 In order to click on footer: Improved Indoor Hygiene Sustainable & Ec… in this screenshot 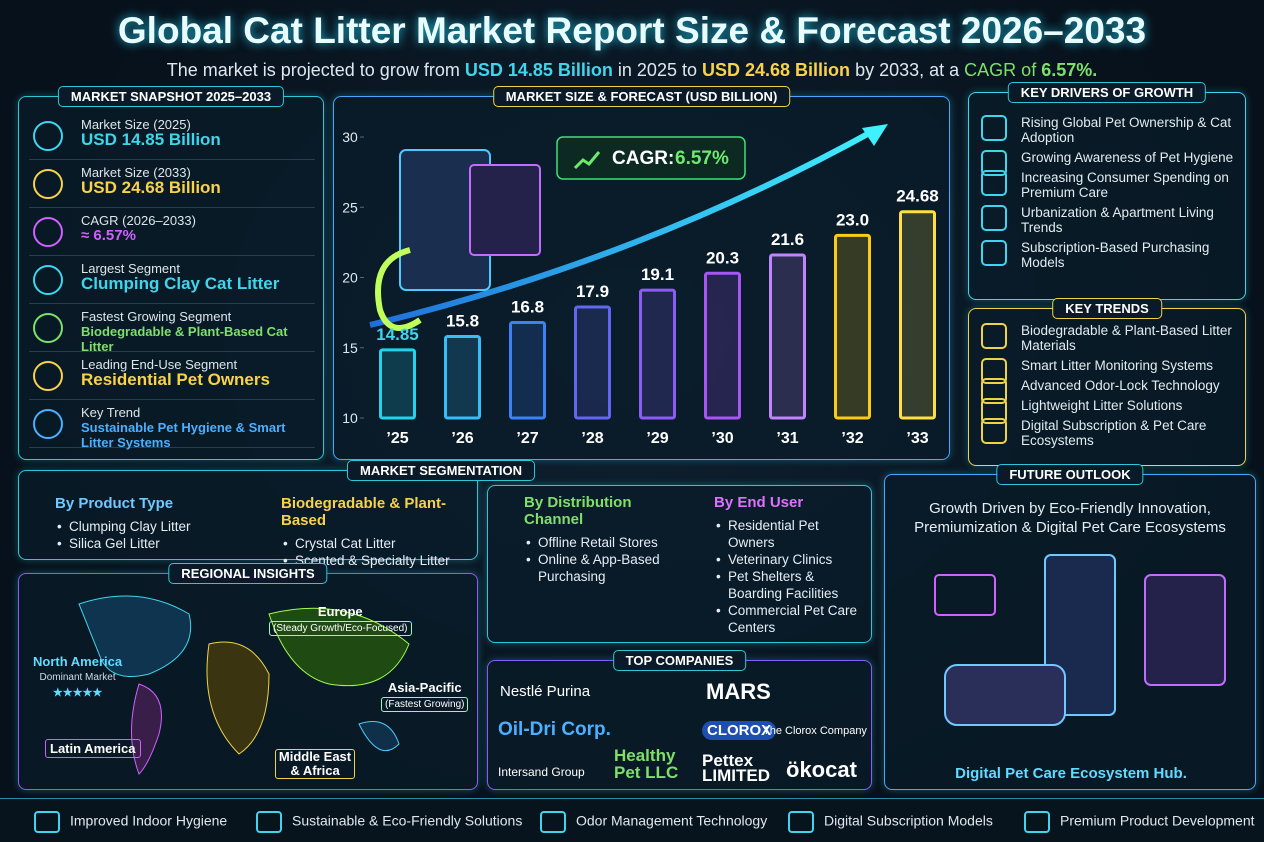, I will do `click(632, 820)`.